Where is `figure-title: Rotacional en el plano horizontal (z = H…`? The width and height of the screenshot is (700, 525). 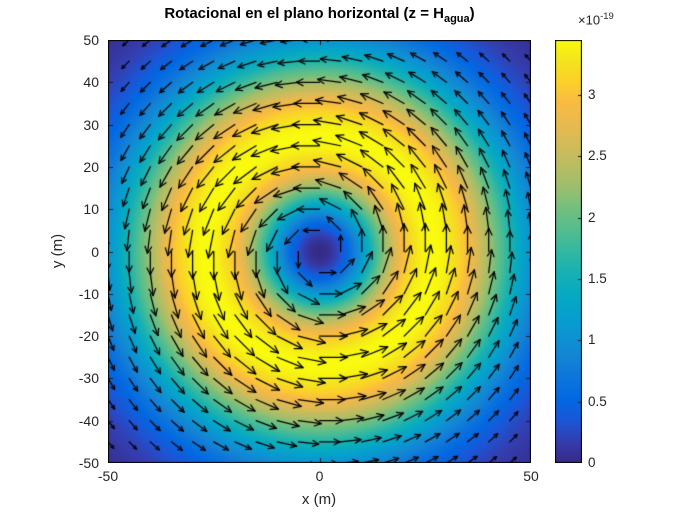
figure-title: Rotacional en el plano horizontal (z = H… is located at coordinates (319, 15).